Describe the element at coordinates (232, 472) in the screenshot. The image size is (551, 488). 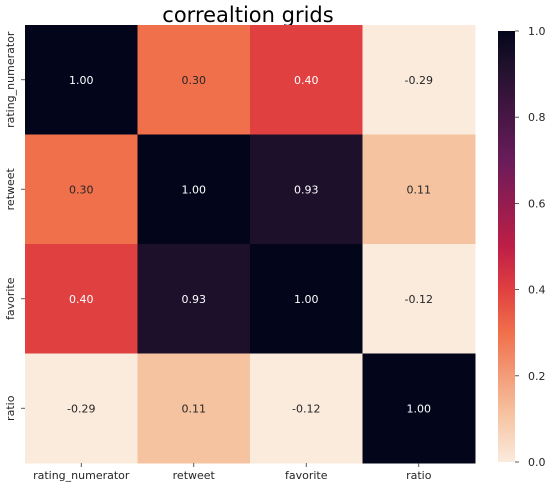
I see `x-axis-tick-labels: rating_numerator retweet favorite ratio` at that location.